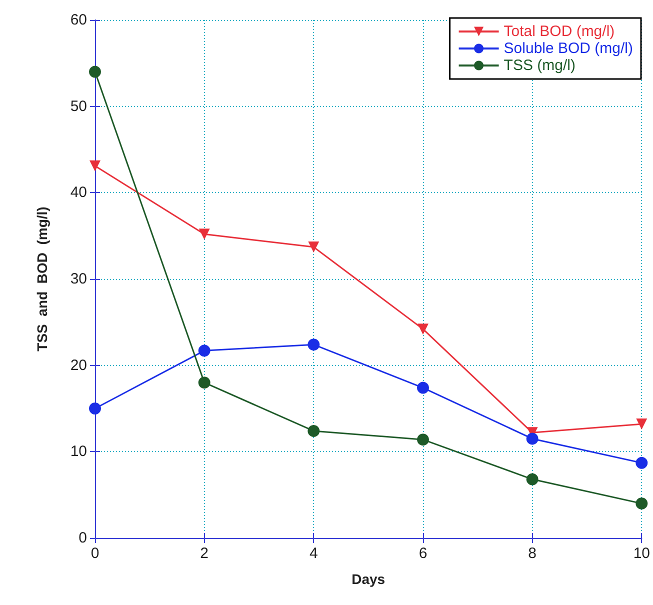  Describe the element at coordinates (78, 279) in the screenshot. I see `y-tick-label: 30` at that location.